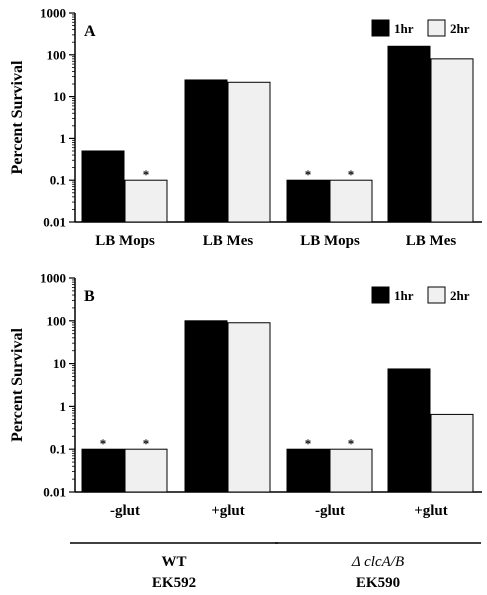  Describe the element at coordinates (58, 180) in the screenshot. I see `y-tick-label-A: 0.1` at that location.